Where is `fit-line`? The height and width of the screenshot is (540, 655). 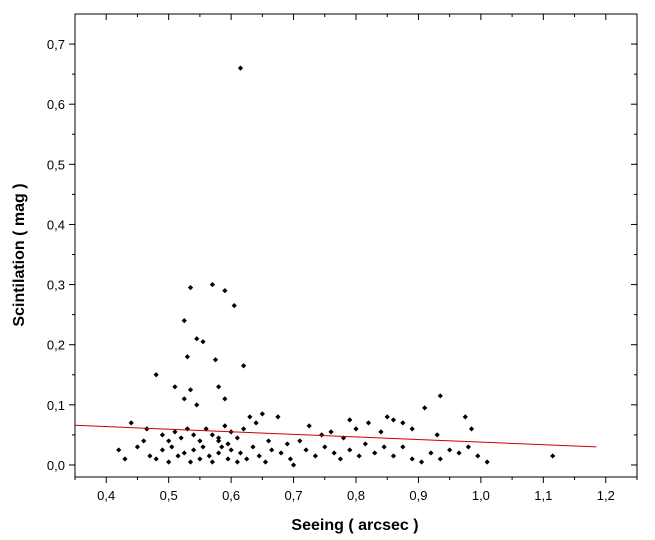
fit-line is located at coordinates (335, 436).